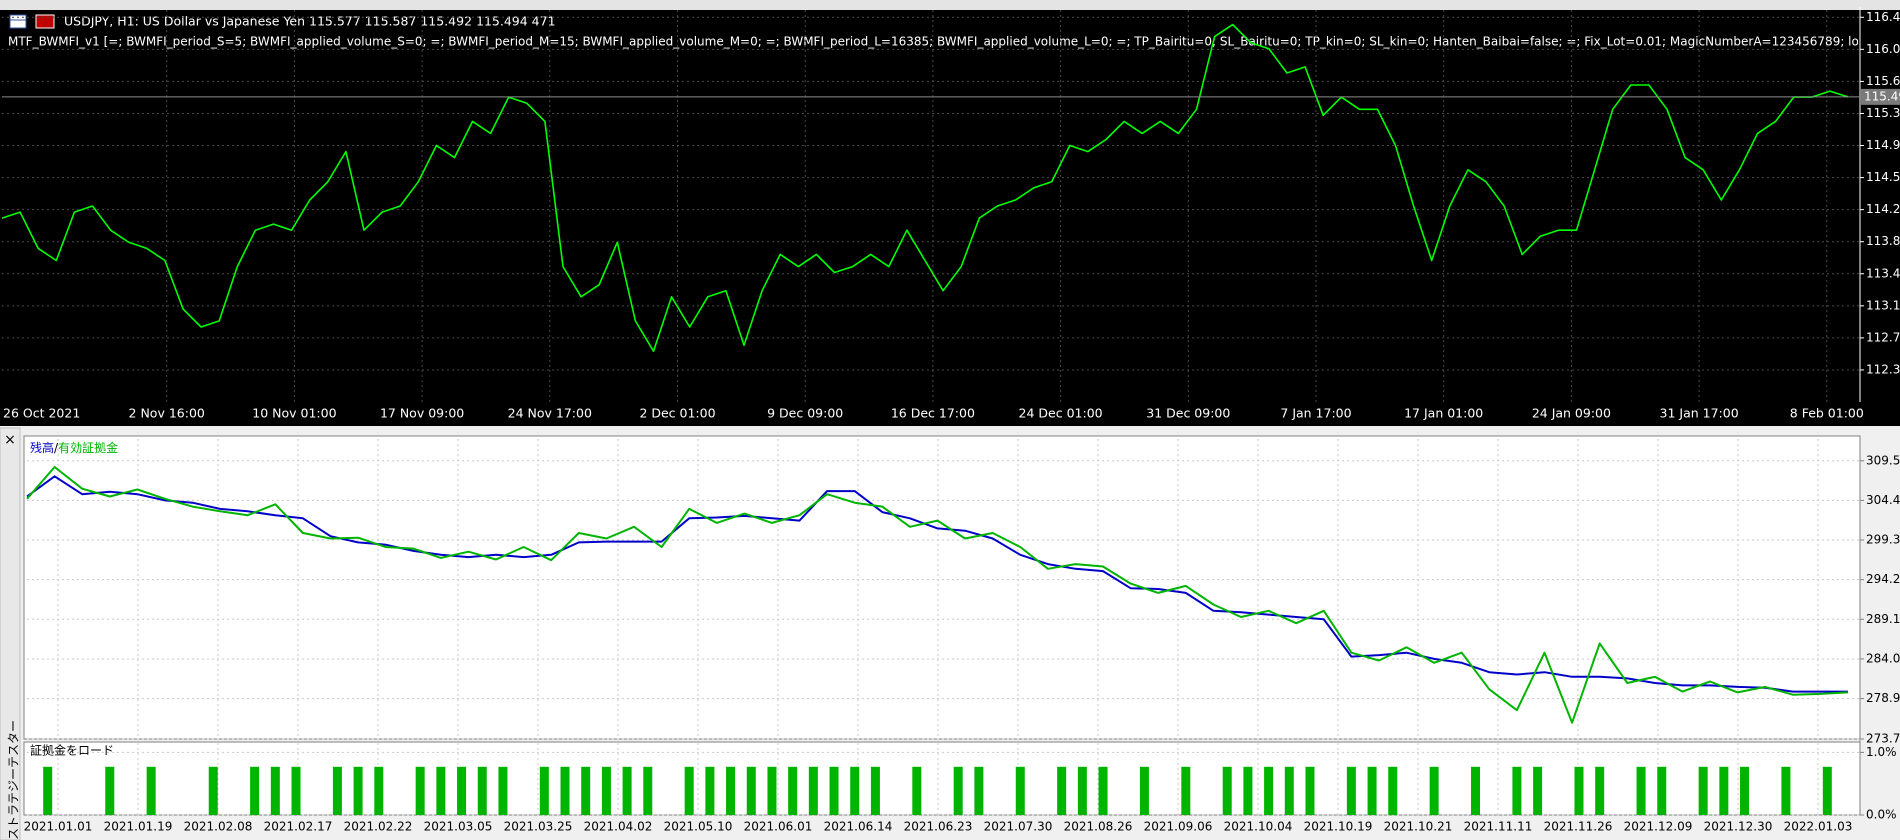  Describe the element at coordinates (218, 827) in the screenshot. I see `x-tick-label: 2021.02.08` at that location.